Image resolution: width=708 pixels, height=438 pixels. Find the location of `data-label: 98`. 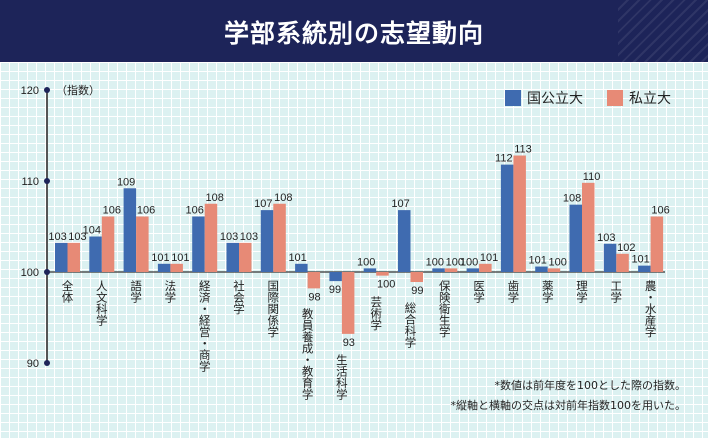

data-label: 98 is located at coordinates (314, 297).